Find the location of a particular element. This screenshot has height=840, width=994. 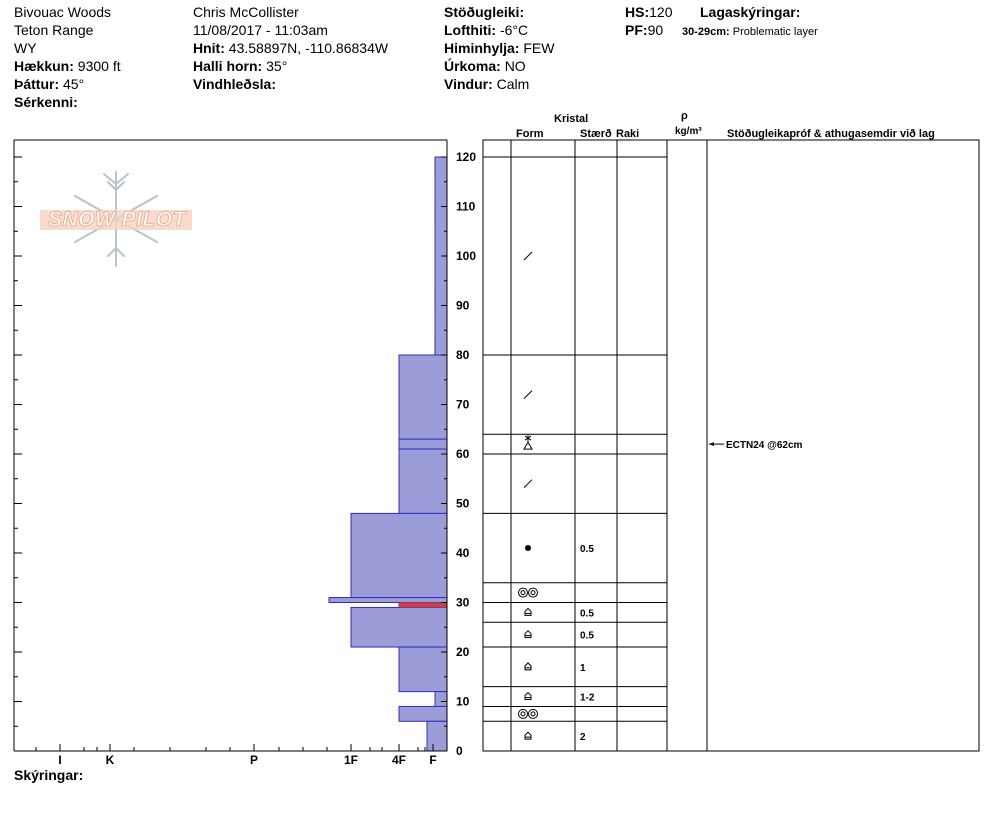

coords-value: 43.58897N, -110.86834W is located at coordinates (308, 48).